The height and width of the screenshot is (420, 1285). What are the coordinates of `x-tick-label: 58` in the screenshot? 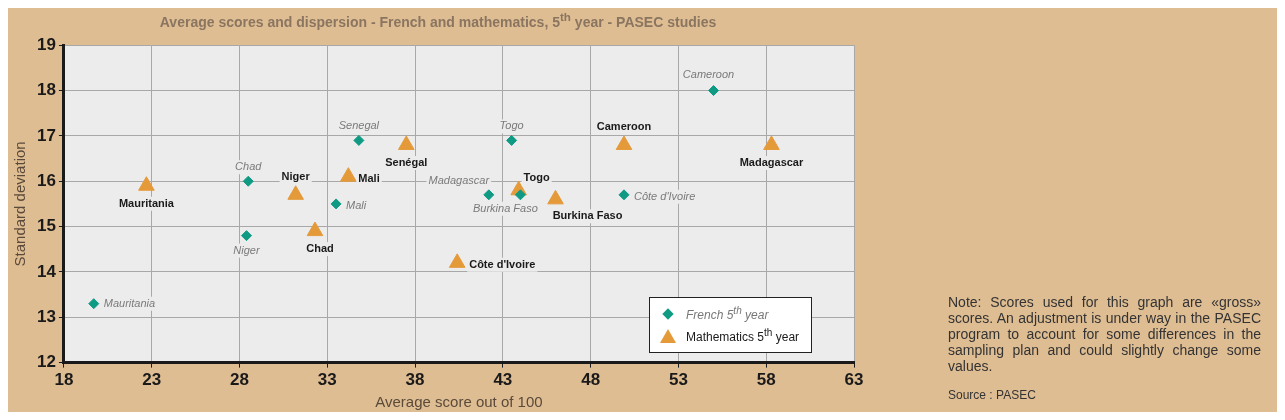 It's located at (766, 380).